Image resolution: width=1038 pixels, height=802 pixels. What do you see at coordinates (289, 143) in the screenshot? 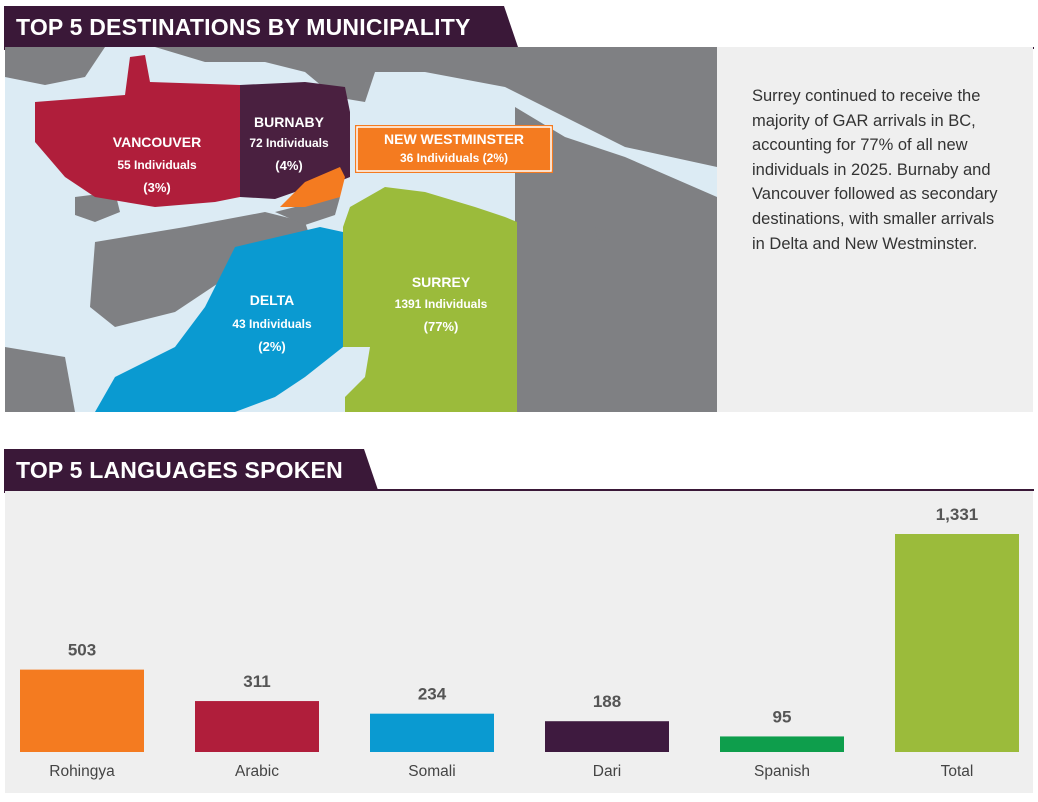
I see `burnaby-individuals: 72 Individuals` at bounding box center [289, 143].